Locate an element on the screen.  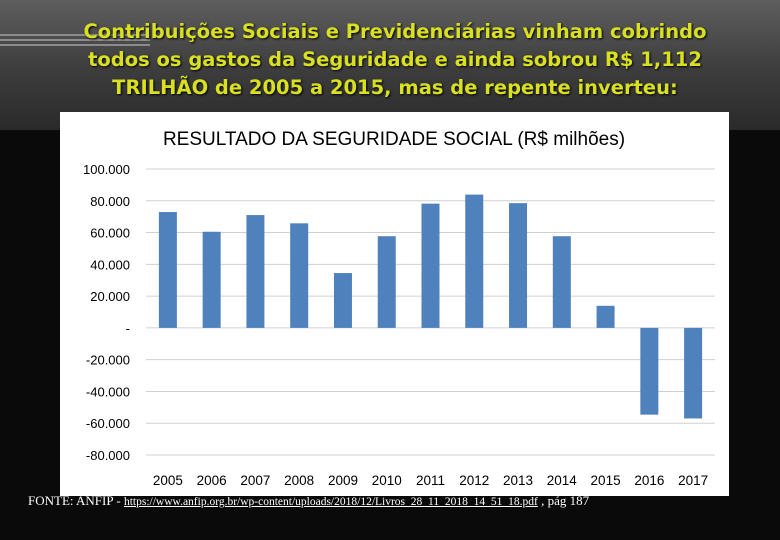
bar-2013 is located at coordinates (518, 265).